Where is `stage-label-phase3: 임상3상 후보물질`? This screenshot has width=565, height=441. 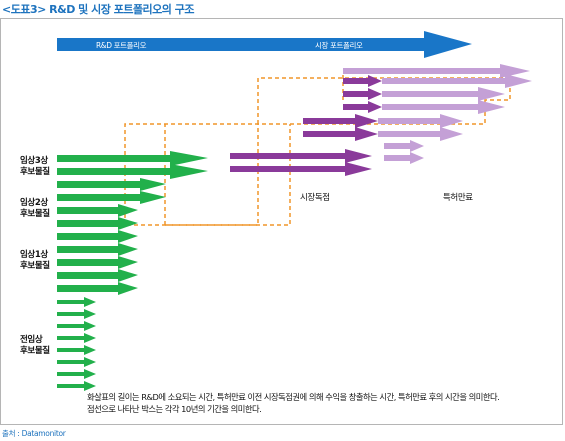 stage-label-phase3: 임상3상 후보물질 is located at coordinates (35, 167).